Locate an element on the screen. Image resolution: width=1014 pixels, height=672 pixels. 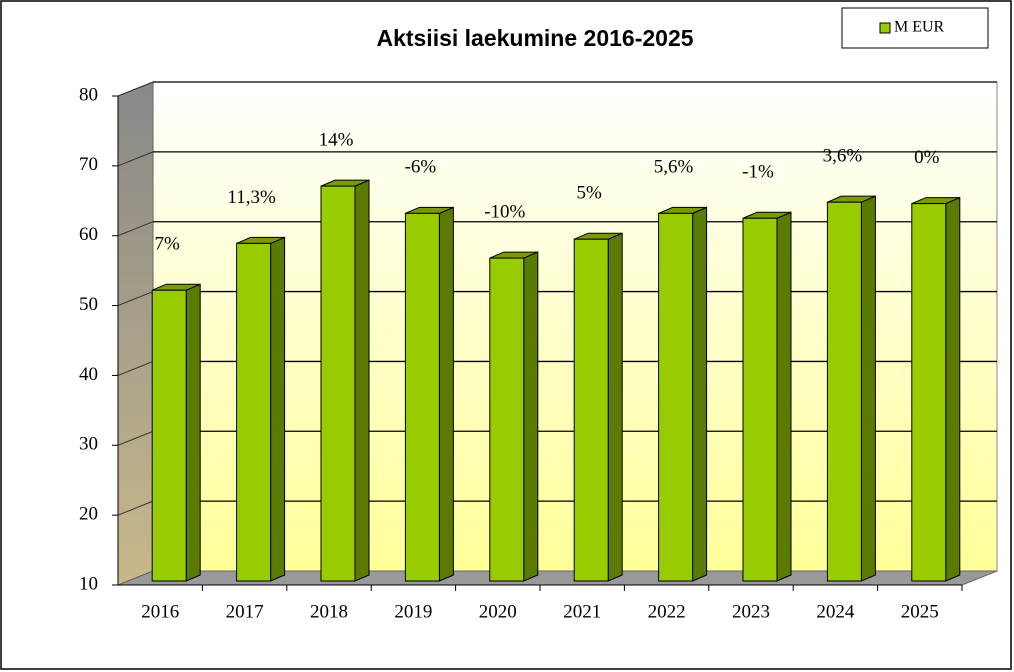
y-tick-label: 40 is located at coordinates (88, 374).